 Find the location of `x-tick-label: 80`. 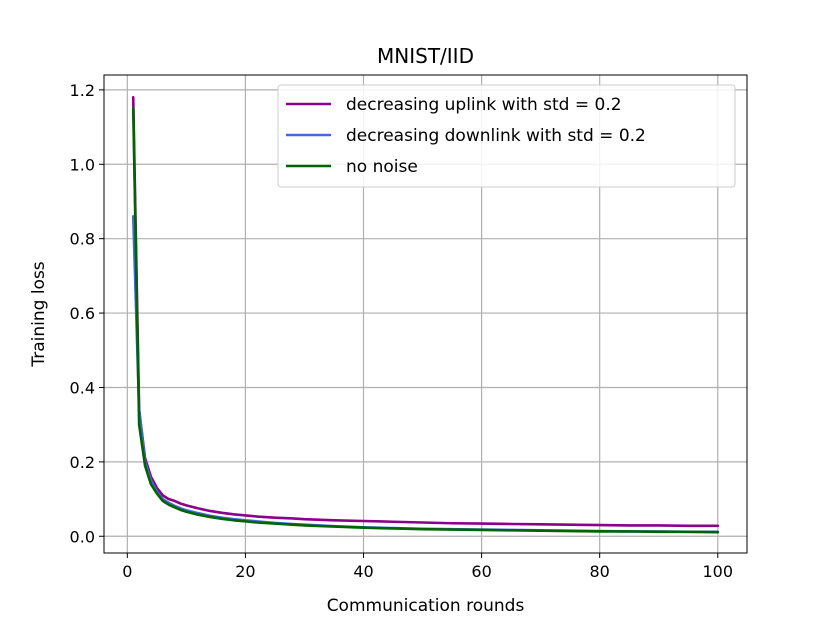

x-tick-label: 80 is located at coordinates (600, 571).